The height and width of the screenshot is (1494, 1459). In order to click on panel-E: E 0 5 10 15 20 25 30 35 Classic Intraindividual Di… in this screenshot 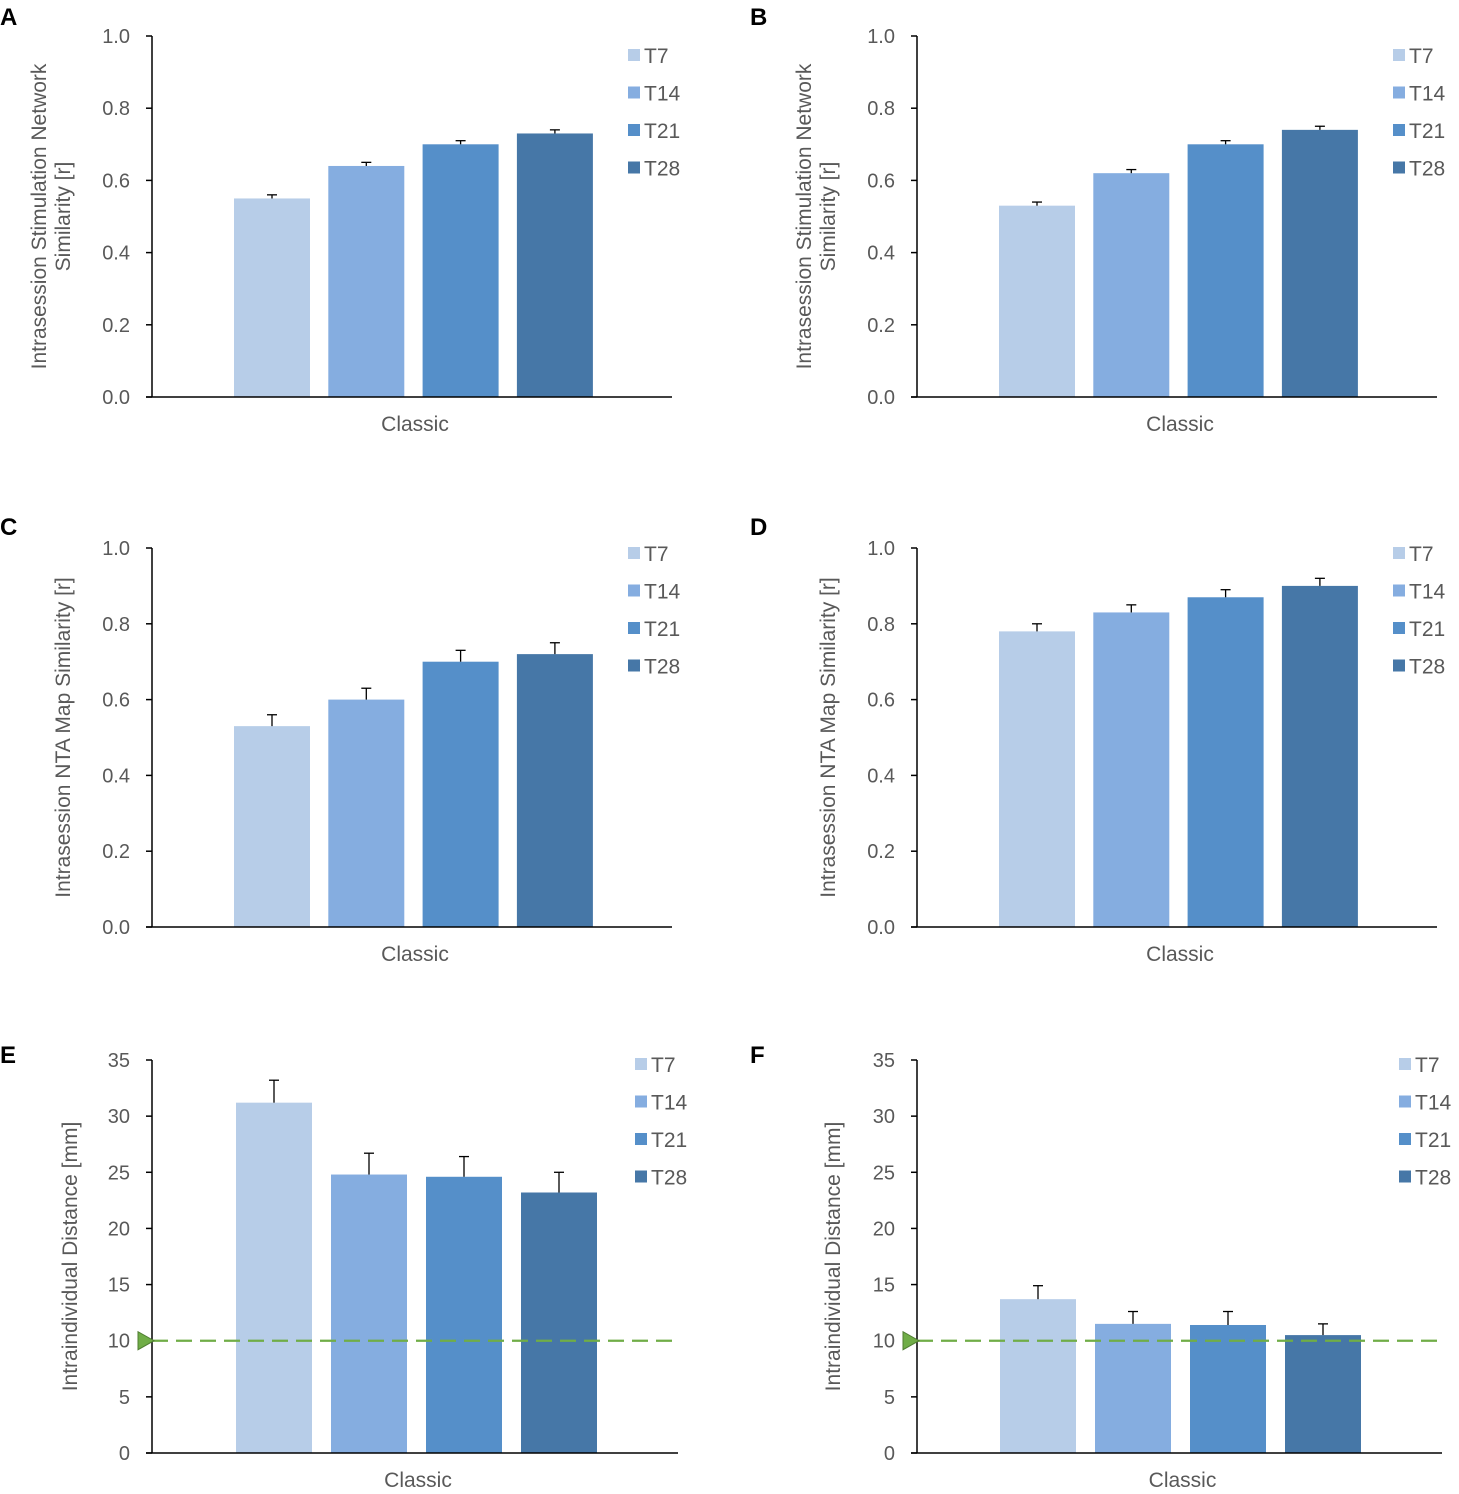, I will do `click(344, 1267)`.